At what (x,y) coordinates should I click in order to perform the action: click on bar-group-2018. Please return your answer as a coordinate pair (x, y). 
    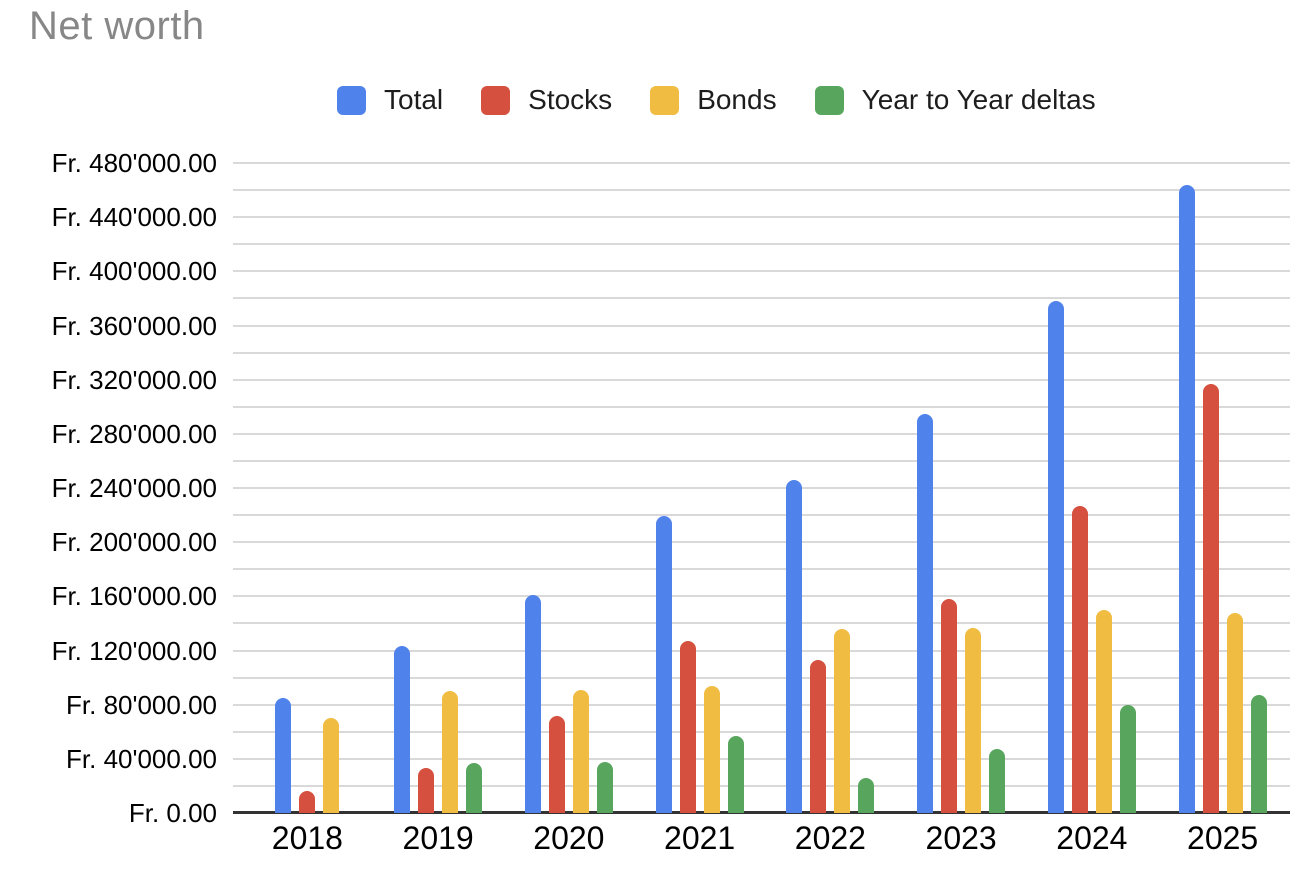
    Looking at the image, I should click on (307, 488).